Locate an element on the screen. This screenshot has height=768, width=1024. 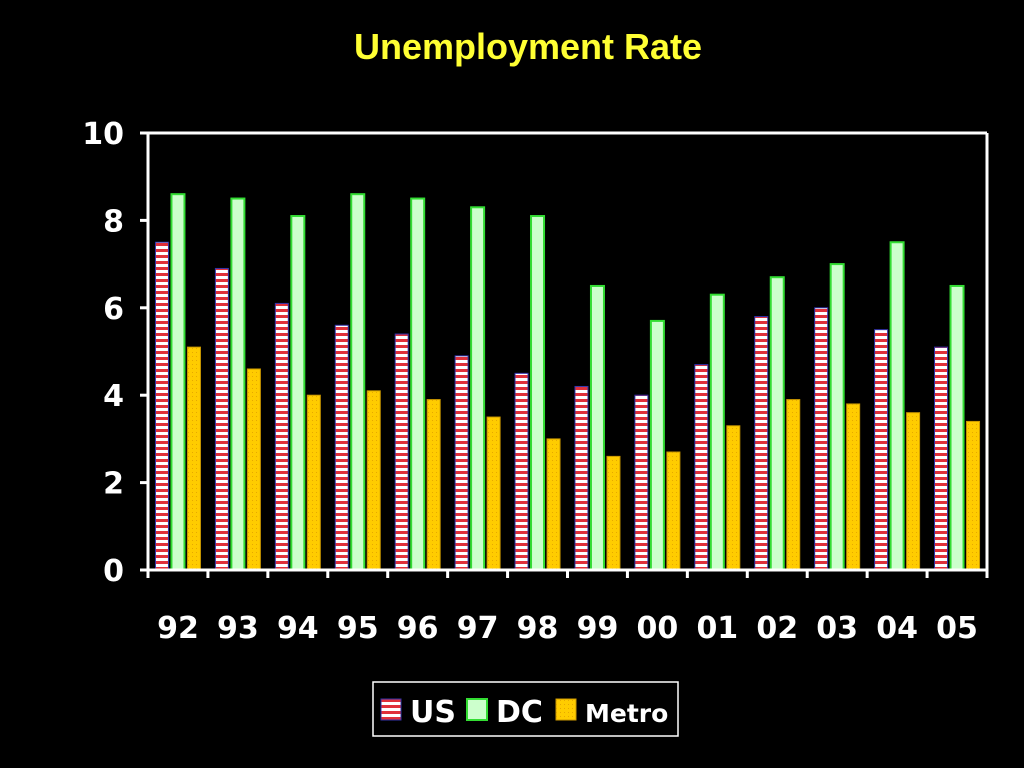
legend-label-dc: DC is located at coordinates (519, 712).